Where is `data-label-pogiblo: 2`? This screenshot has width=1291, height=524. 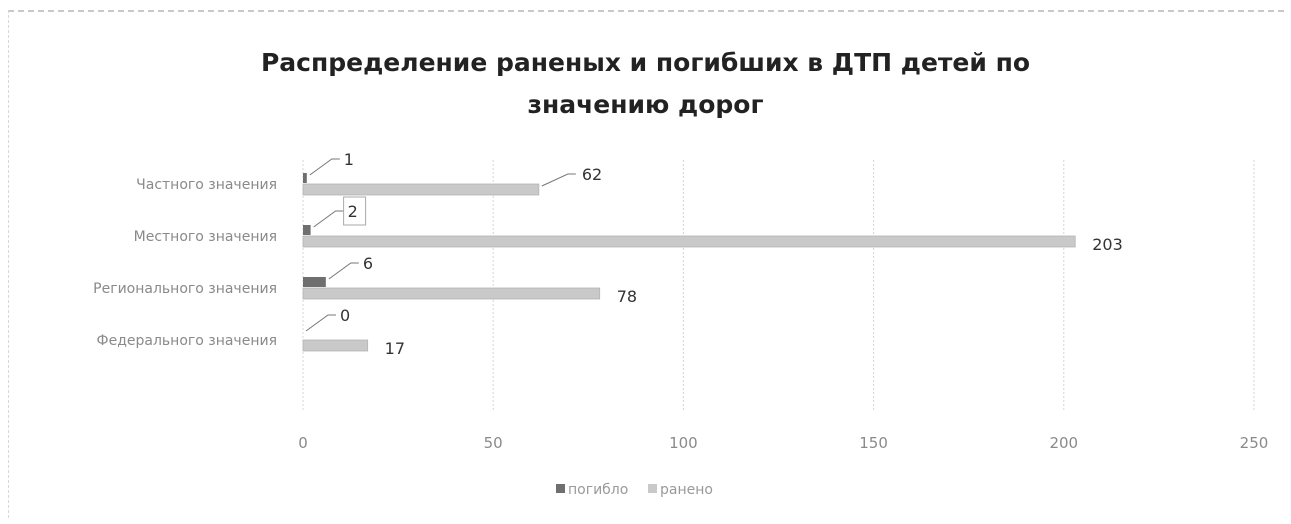 data-label-pogiblo: 2 is located at coordinates (353, 211).